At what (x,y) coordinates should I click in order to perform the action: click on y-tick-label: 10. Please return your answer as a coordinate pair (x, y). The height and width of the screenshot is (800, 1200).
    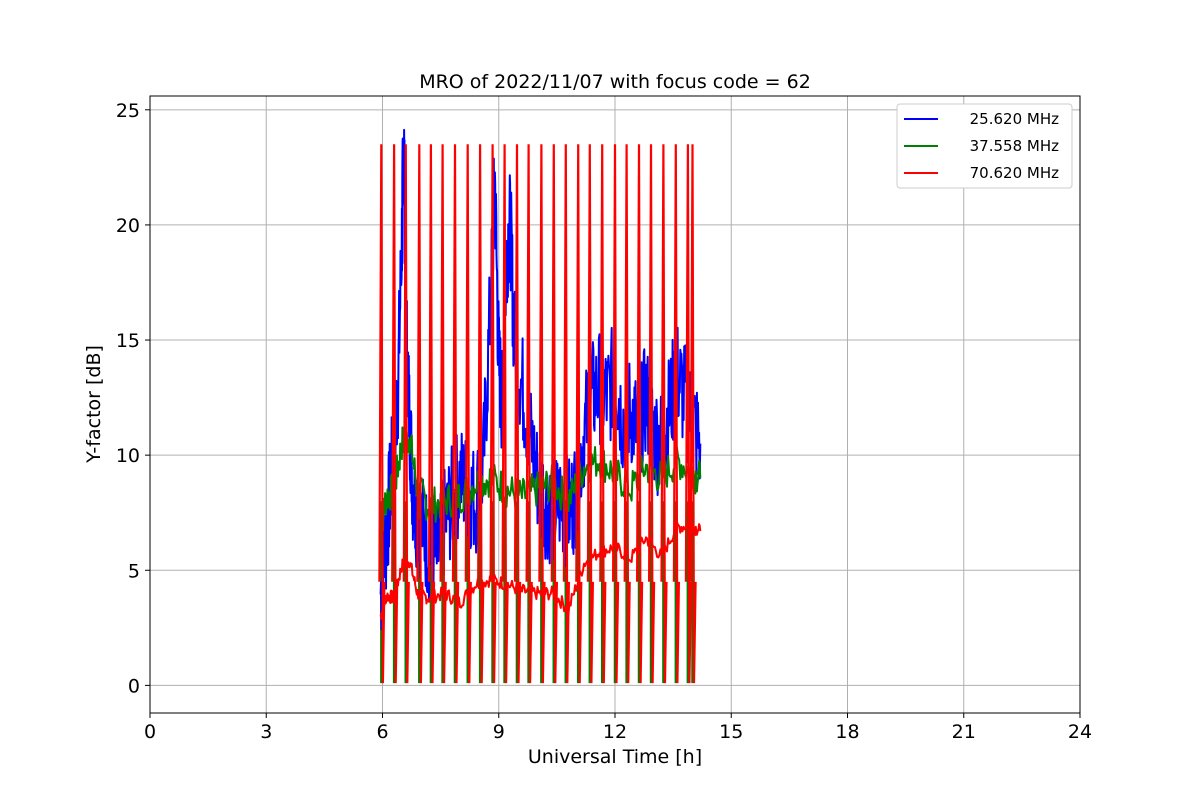
    Looking at the image, I should click on (128, 456).